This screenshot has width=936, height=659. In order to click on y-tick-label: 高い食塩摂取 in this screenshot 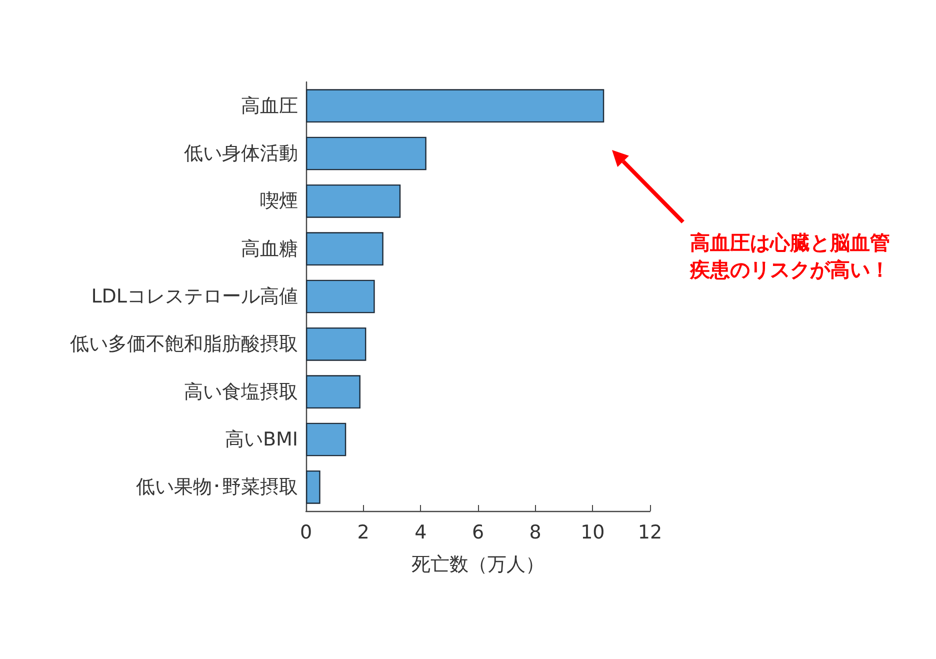, I will do `click(241, 391)`.